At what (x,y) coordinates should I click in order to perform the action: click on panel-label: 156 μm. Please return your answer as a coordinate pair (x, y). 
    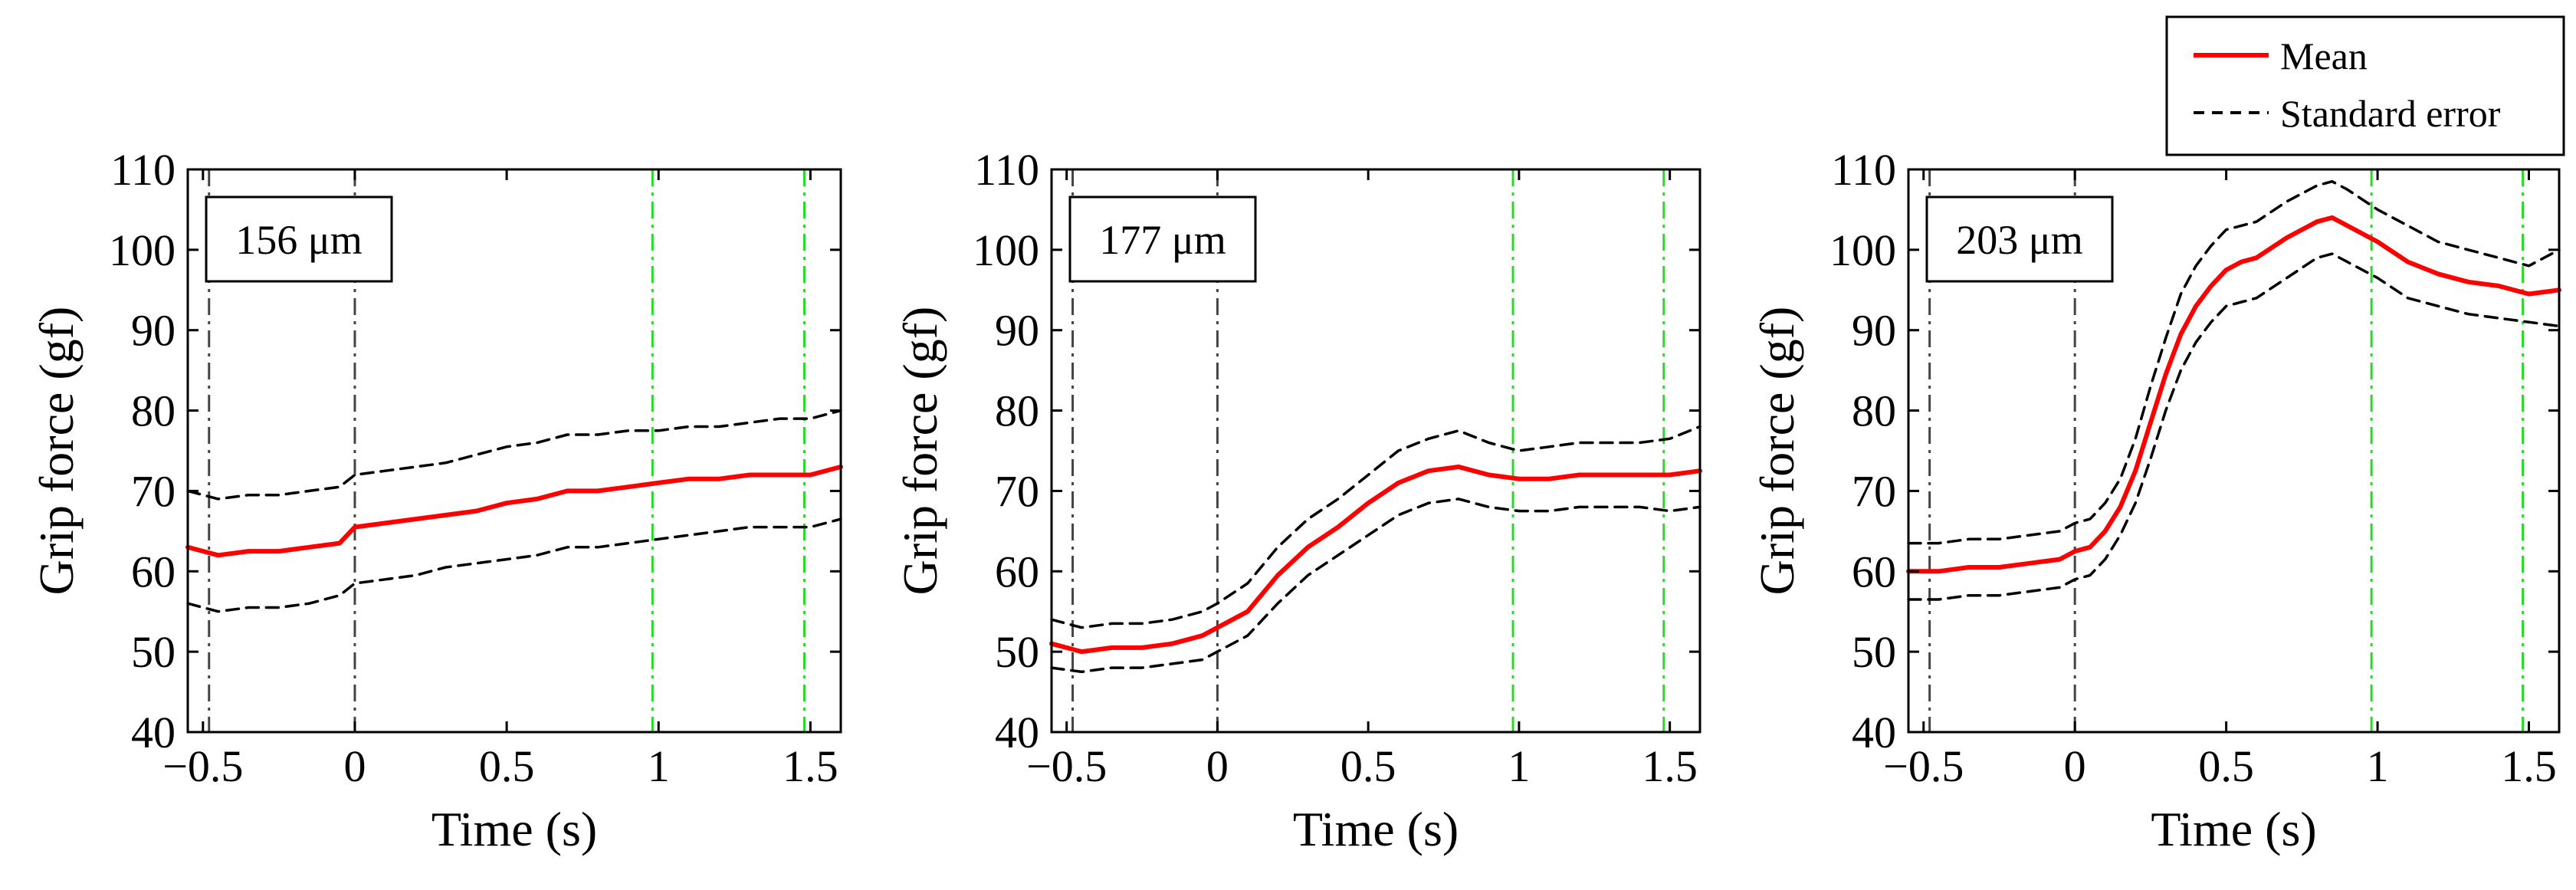
    Looking at the image, I should click on (298, 240).